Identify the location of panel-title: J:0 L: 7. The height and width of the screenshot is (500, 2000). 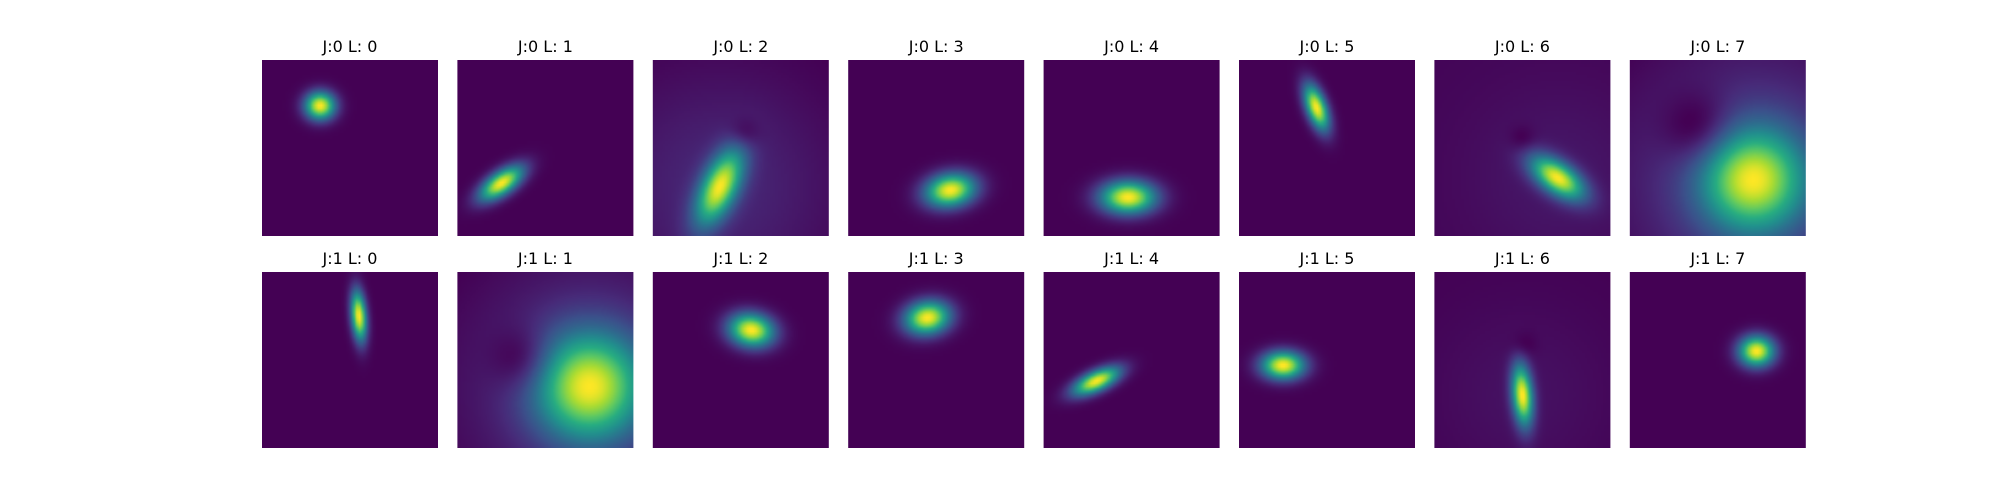
(1717, 46).